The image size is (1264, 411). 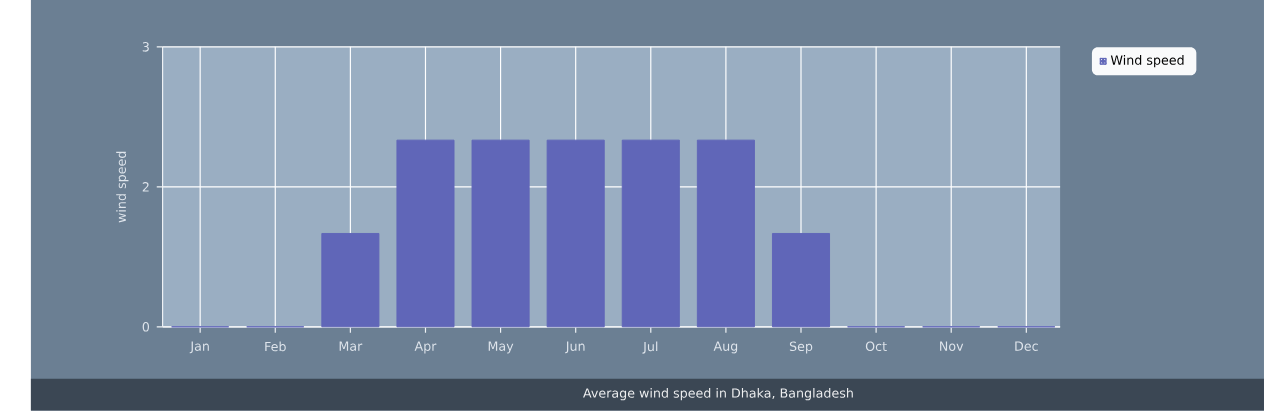 I want to click on x-tick-label: May, so click(x=501, y=347).